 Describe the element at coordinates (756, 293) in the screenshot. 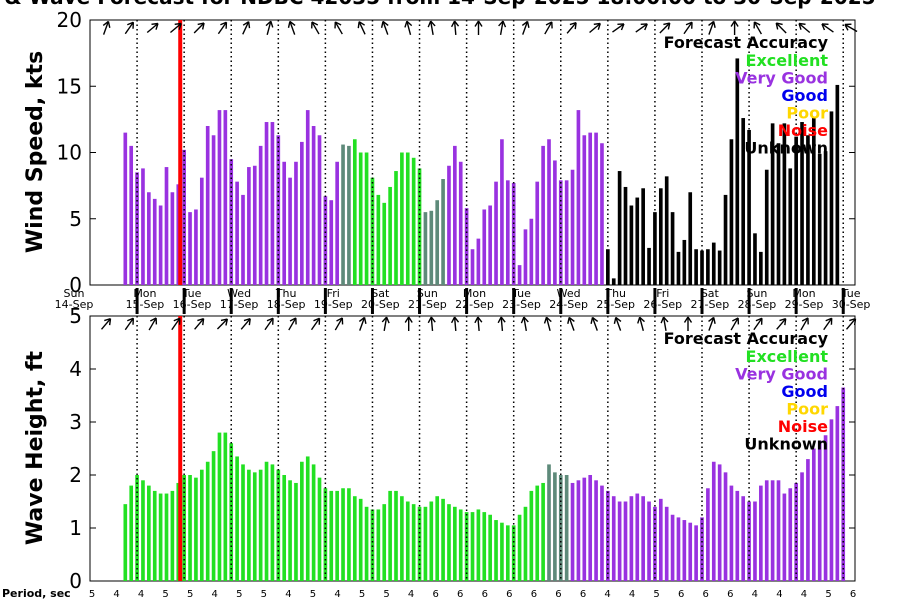

I see `day-weekday-14: Sun` at that location.